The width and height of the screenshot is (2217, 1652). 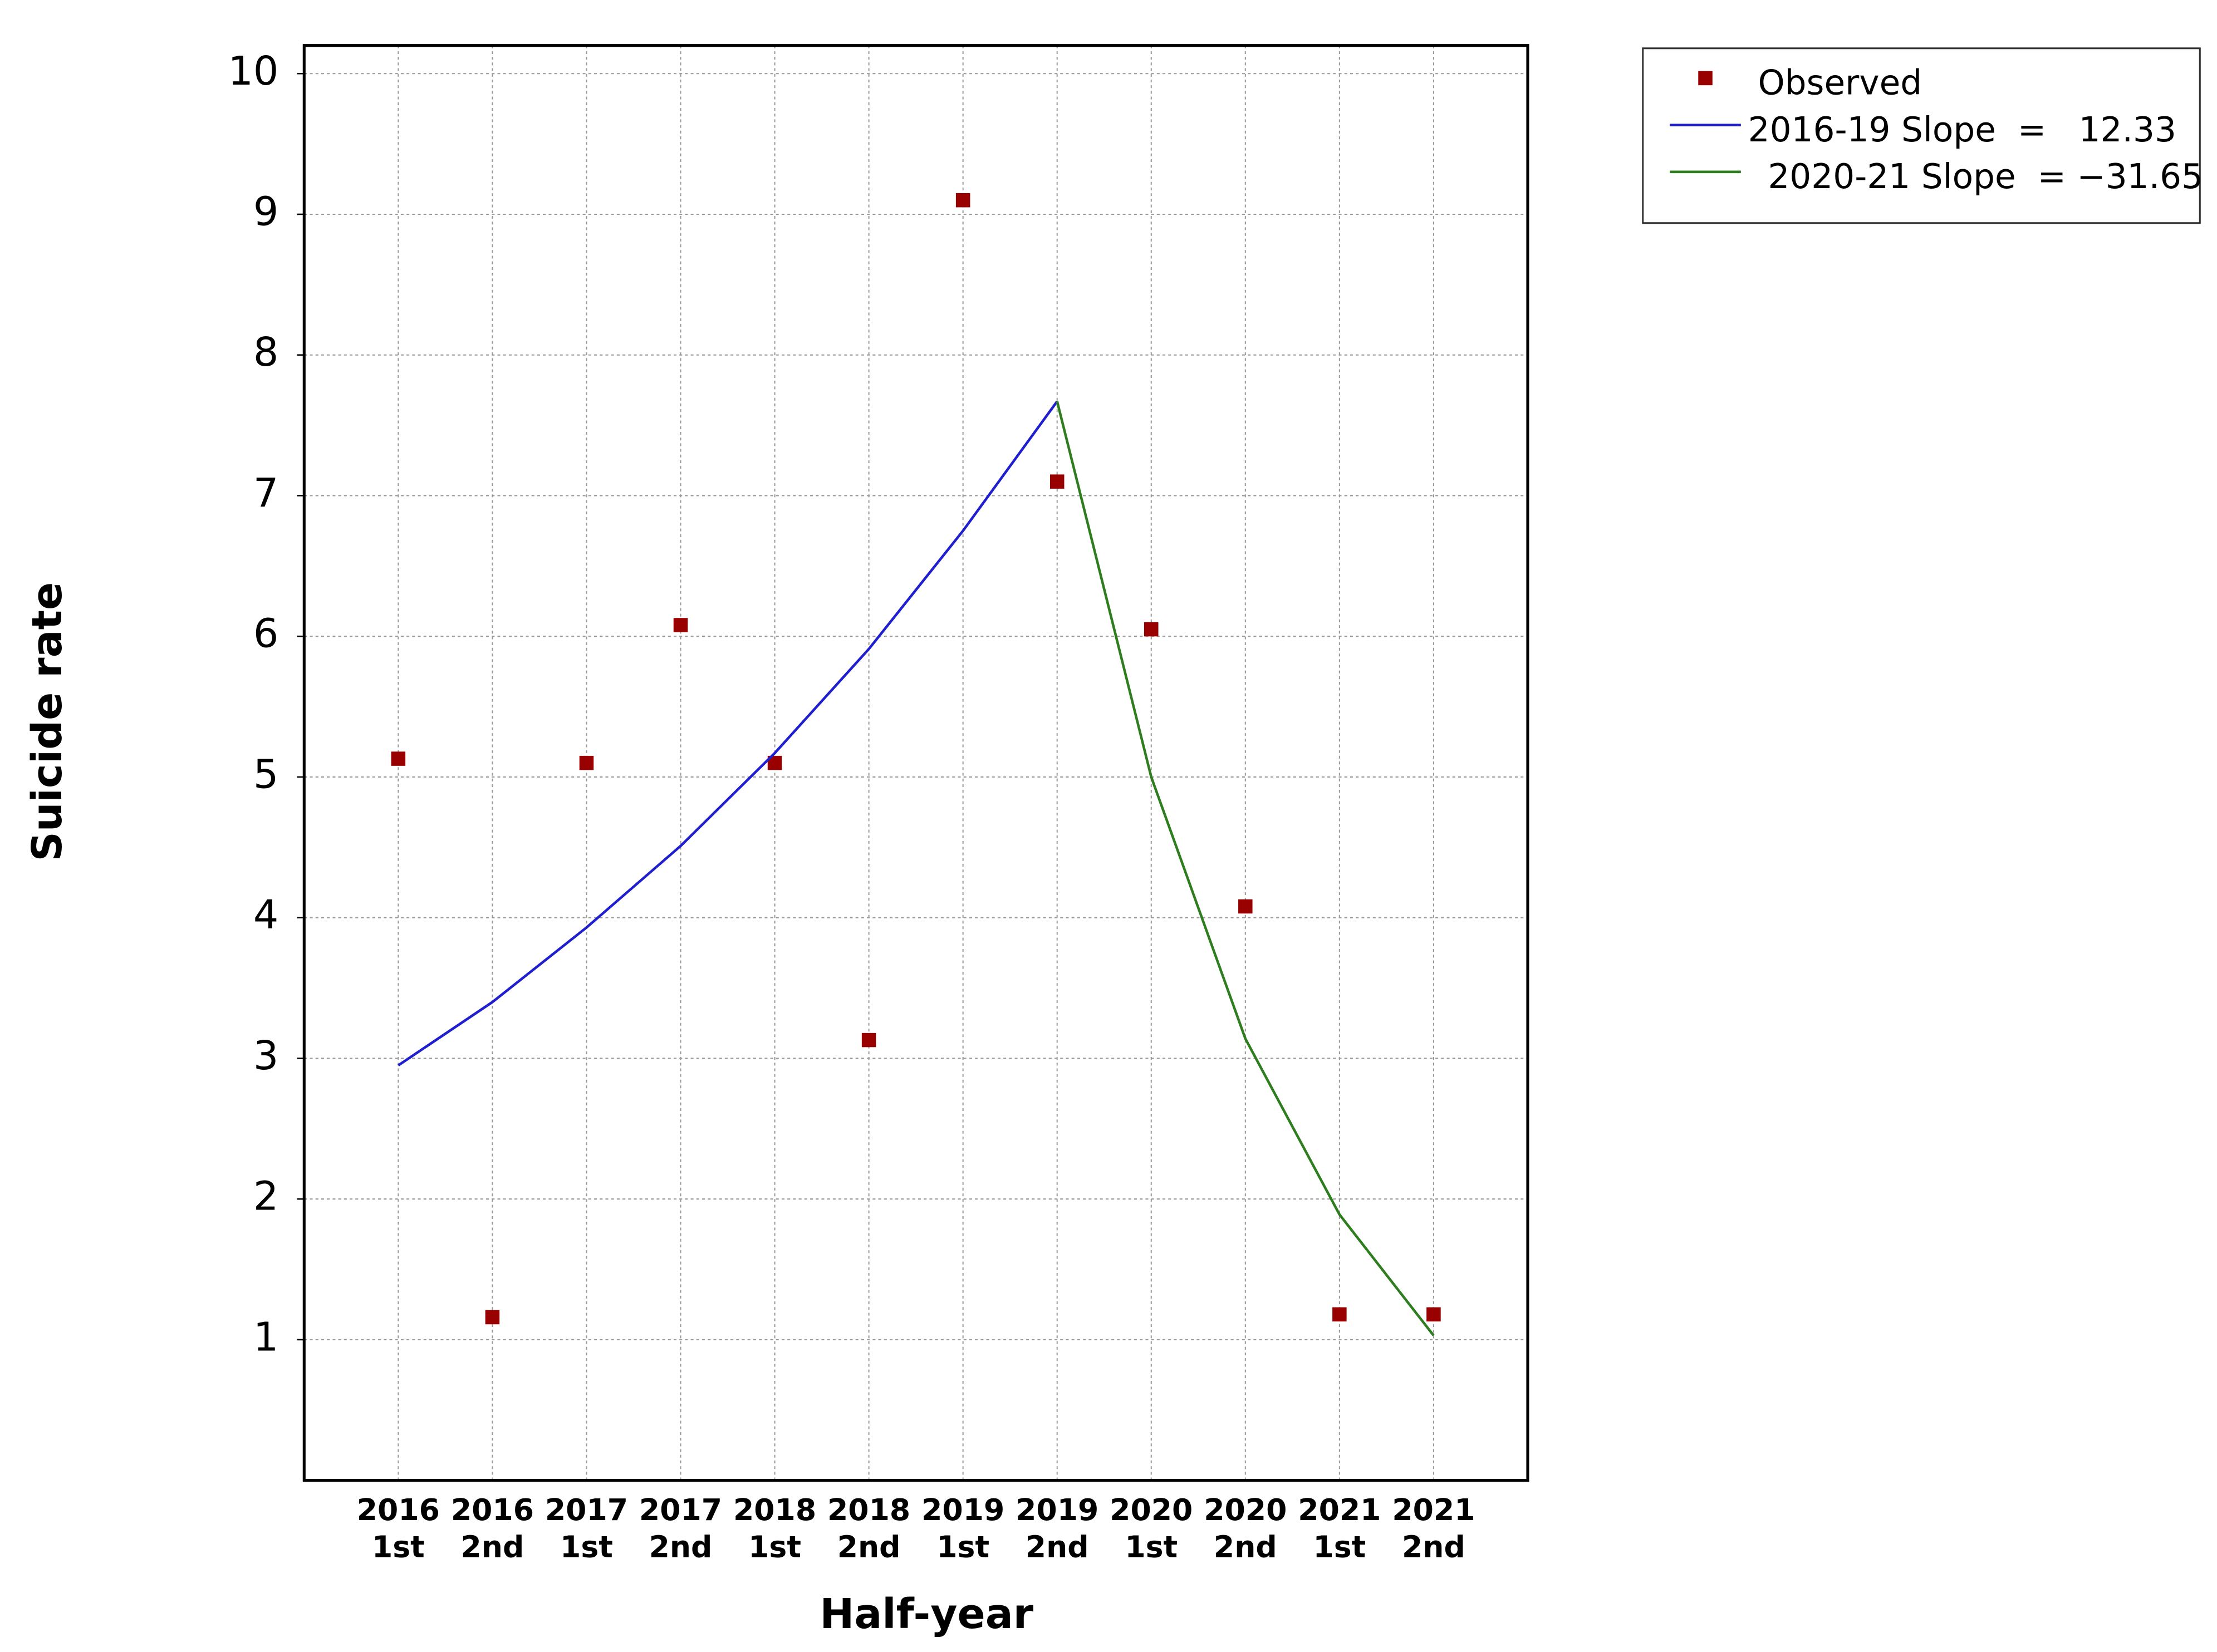 I want to click on y-axis-title: Suicide rate, so click(x=47, y=722).